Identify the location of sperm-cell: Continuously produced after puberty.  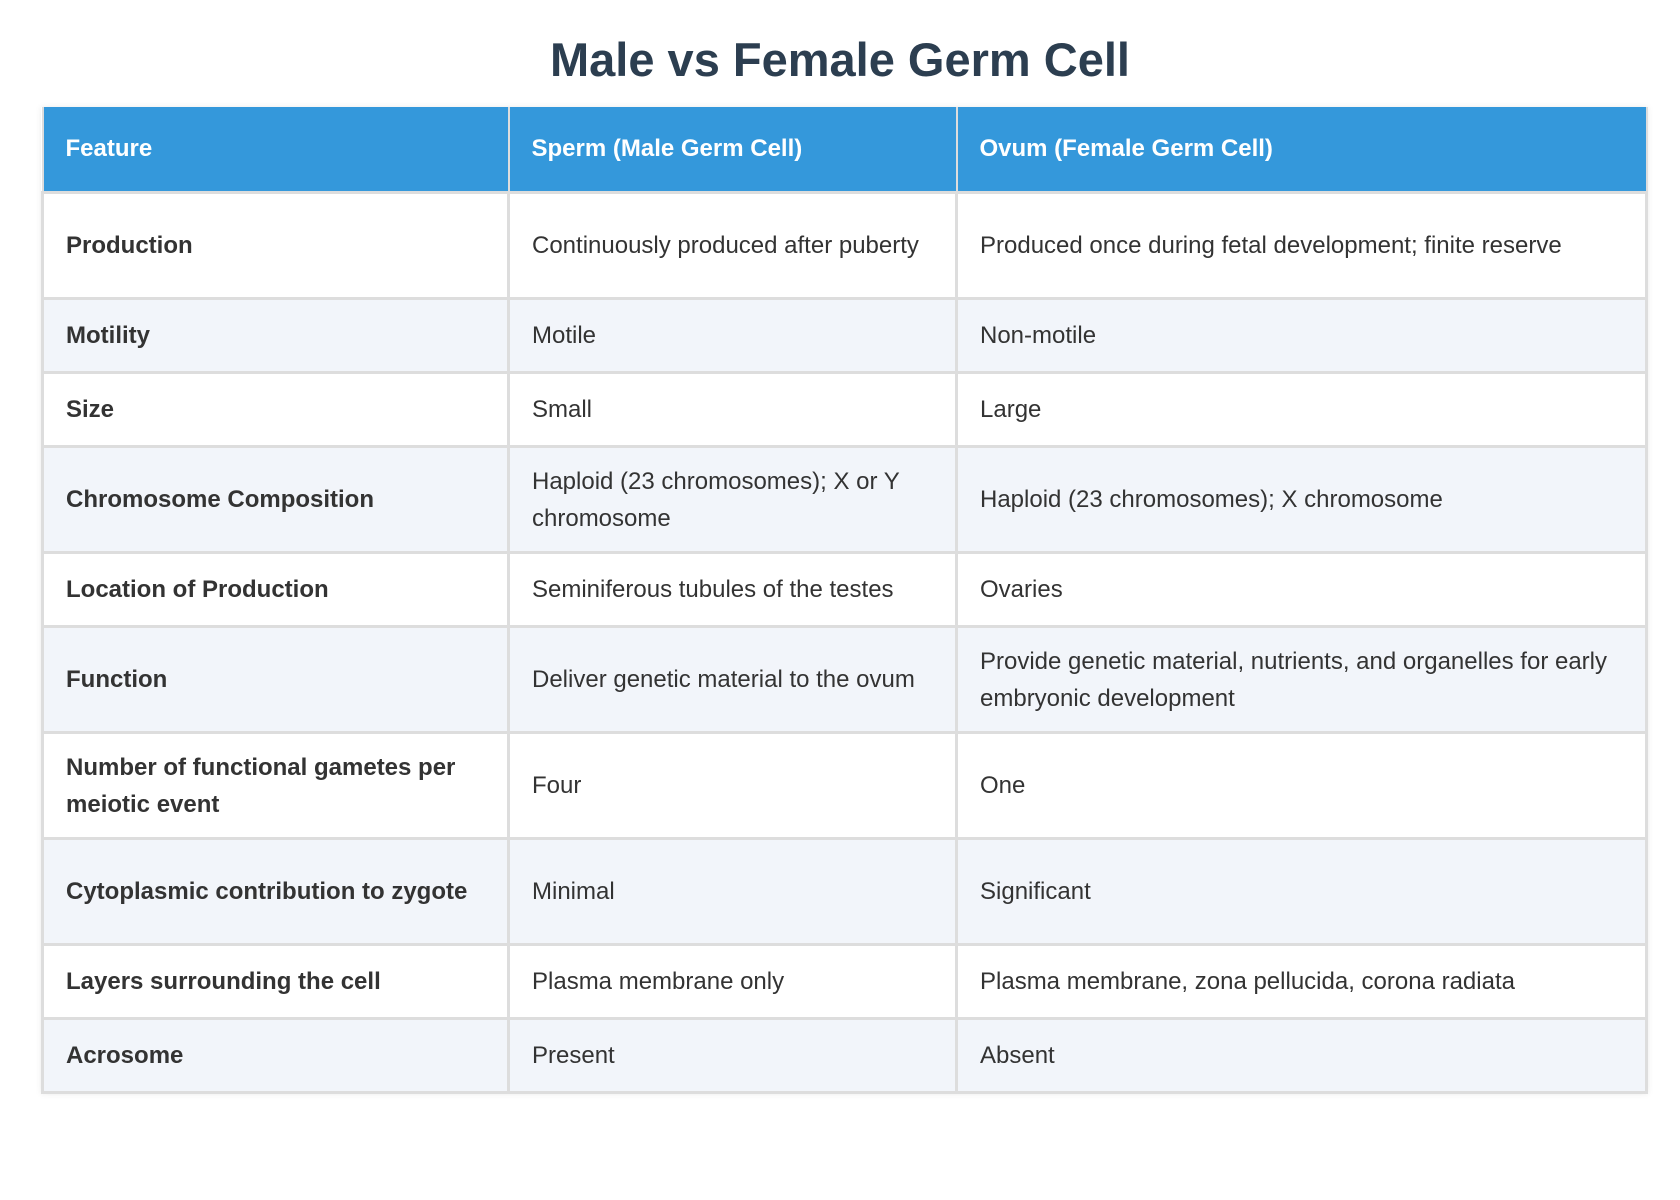
(732, 245).